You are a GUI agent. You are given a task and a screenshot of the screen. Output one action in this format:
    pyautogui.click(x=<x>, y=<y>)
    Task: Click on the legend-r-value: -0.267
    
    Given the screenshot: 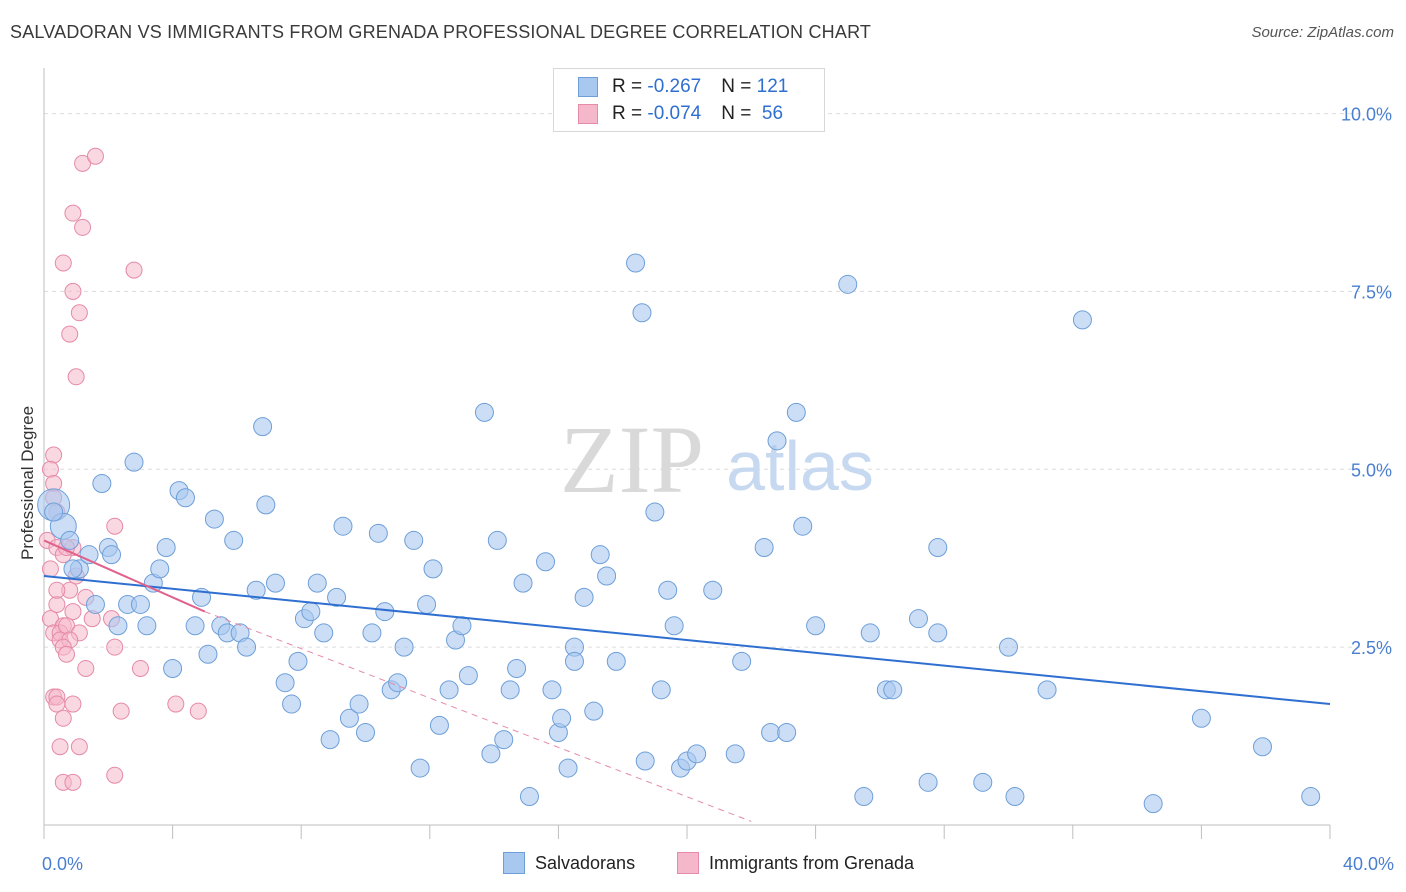 What is the action you would take?
    pyautogui.click(x=674, y=86)
    